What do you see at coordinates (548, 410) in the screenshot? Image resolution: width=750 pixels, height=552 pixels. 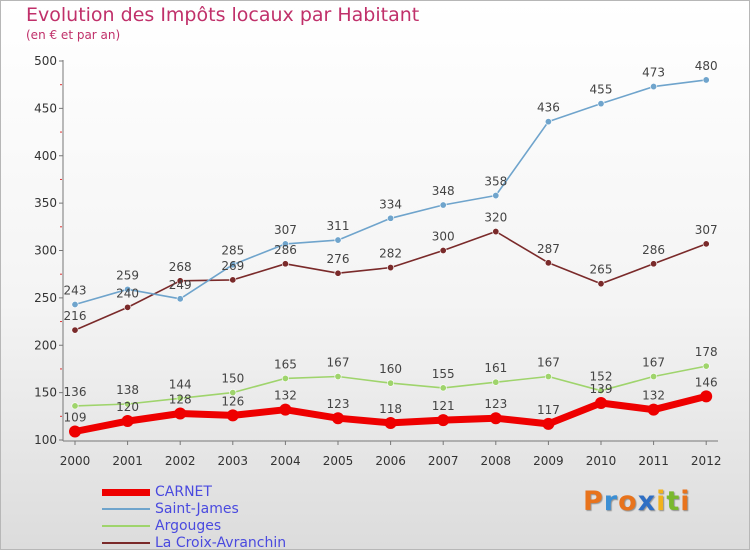 I see `data-label-carnet: 117` at bounding box center [548, 410].